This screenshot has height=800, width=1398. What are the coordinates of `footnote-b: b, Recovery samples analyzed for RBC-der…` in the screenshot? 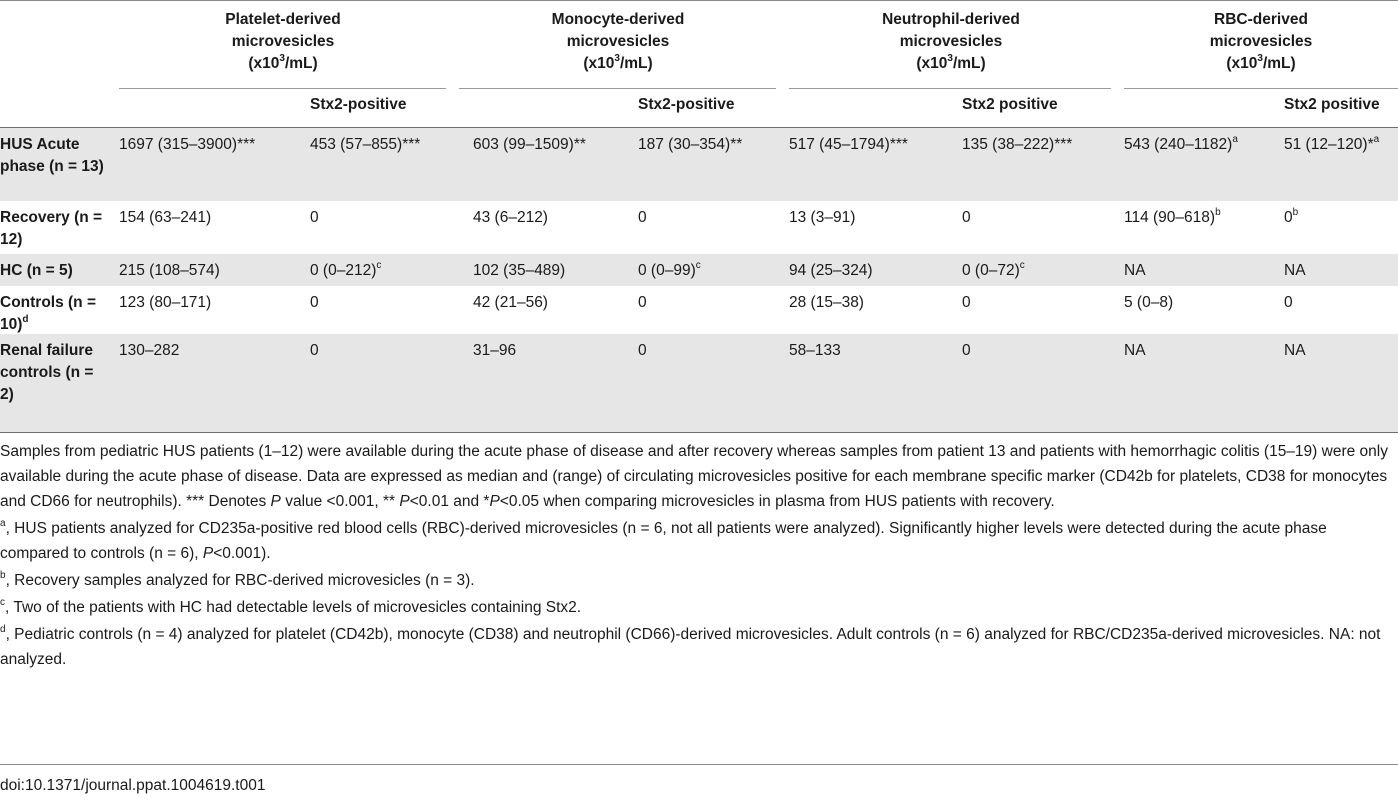 It's located at (237, 580).